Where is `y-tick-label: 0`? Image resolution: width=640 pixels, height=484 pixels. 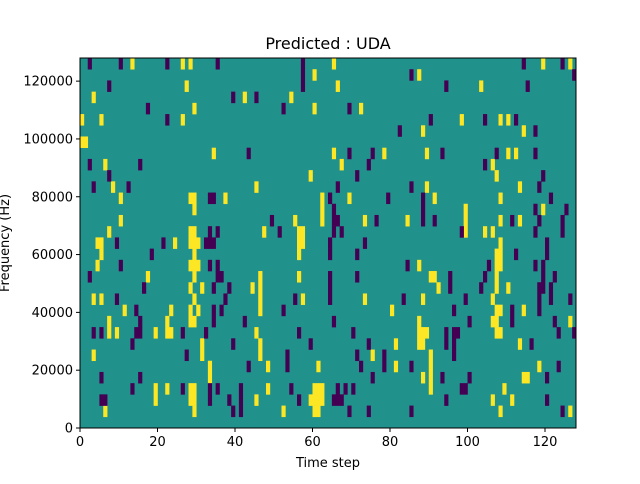 y-tick-label: 0 is located at coordinates (69, 429).